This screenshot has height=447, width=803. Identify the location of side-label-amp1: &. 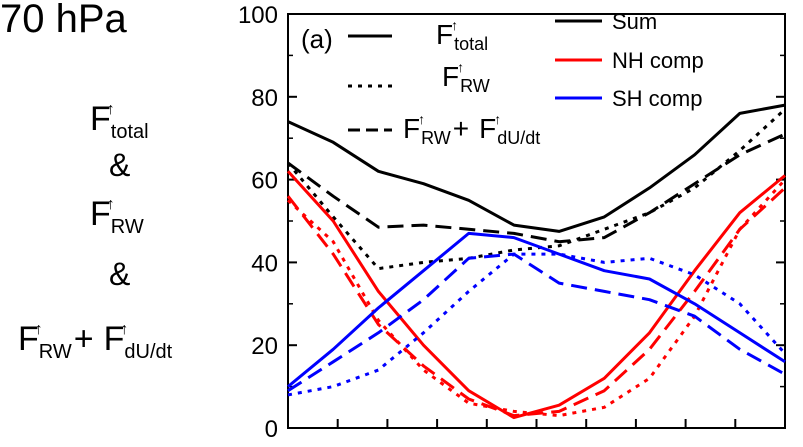
(119, 165).